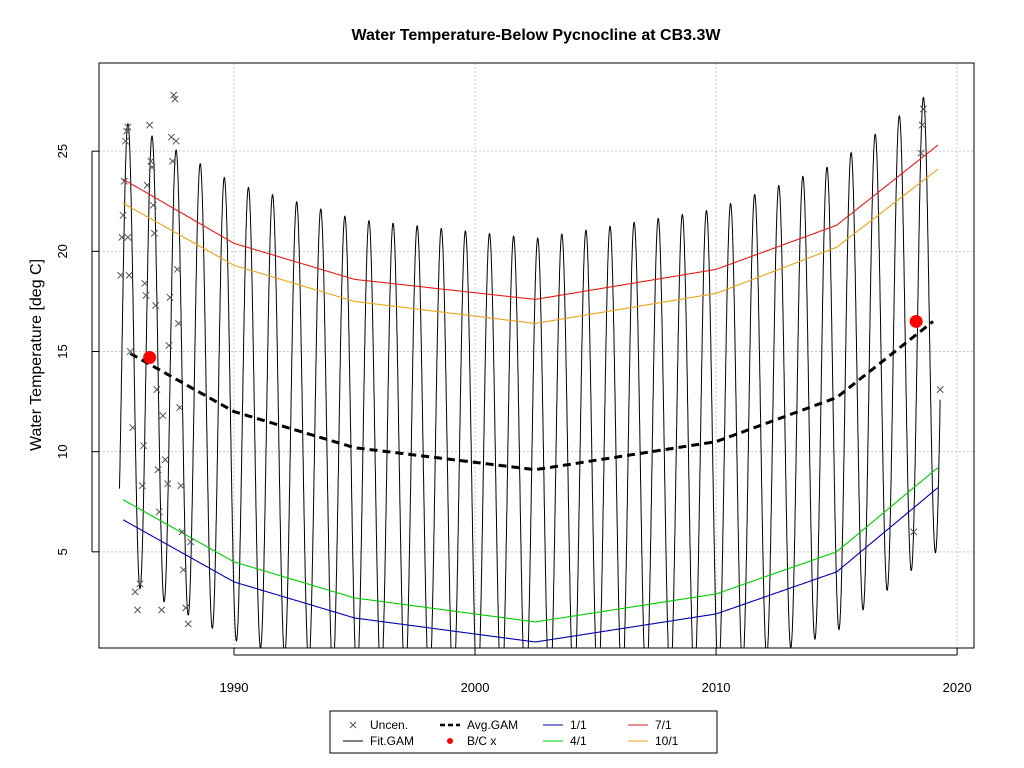  What do you see at coordinates (957, 687) in the screenshot?
I see `x-tick-label: 2020` at bounding box center [957, 687].